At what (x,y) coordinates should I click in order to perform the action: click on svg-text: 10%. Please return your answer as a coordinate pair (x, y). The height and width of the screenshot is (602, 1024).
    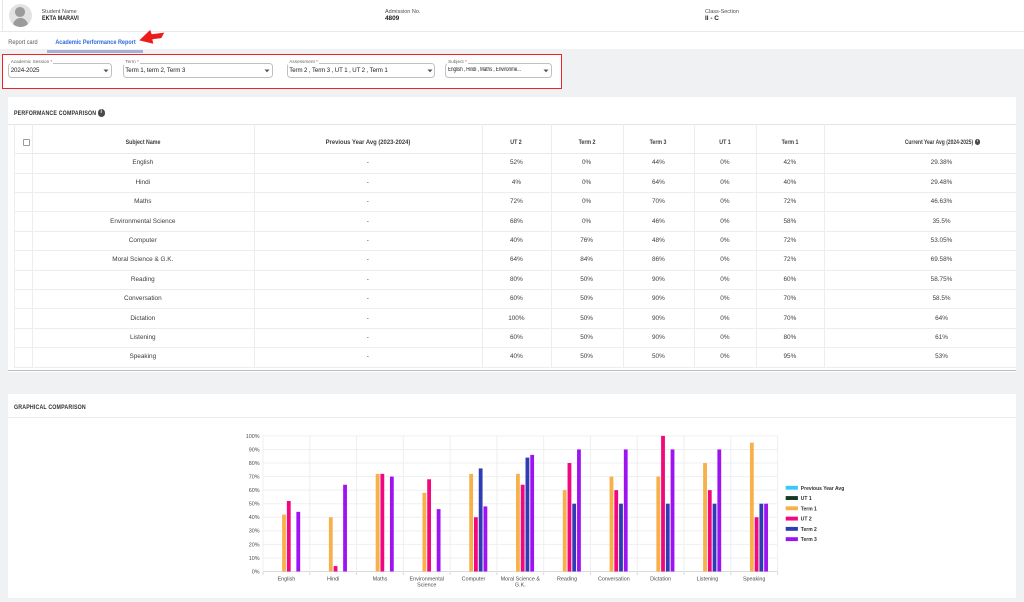
    Looking at the image, I should click on (254, 559).